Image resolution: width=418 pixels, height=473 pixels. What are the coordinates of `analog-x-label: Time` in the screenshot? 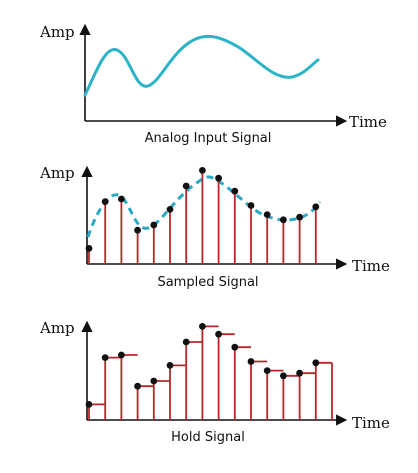 It's located at (368, 122).